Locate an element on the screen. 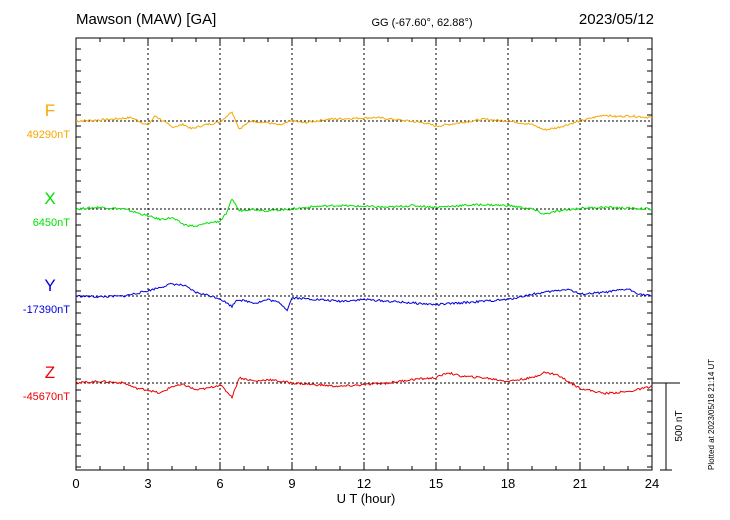  x-tick-label: 24 is located at coordinates (652, 483).